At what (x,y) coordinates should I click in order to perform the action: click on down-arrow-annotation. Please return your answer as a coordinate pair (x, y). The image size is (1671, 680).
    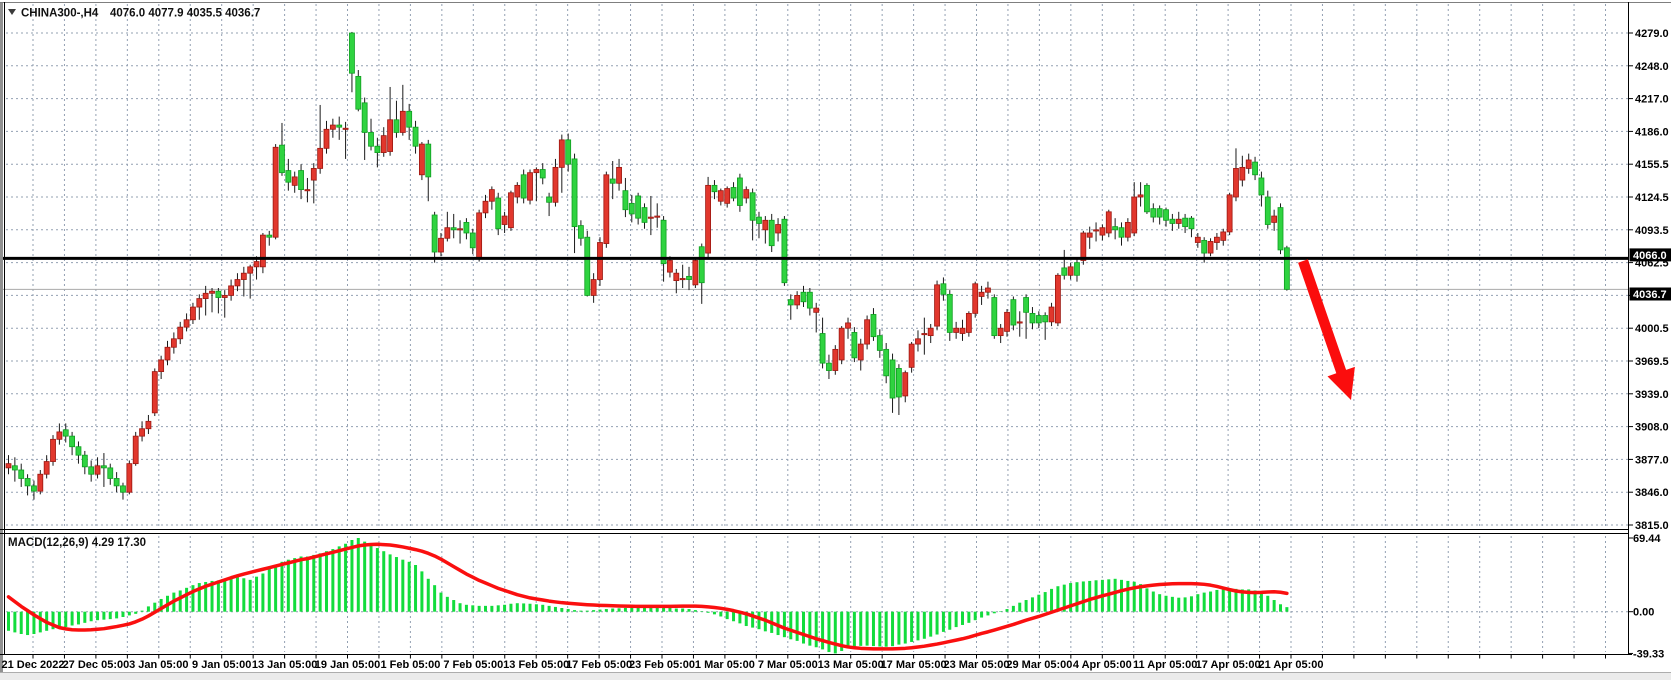
    Looking at the image, I should click on (1326, 329).